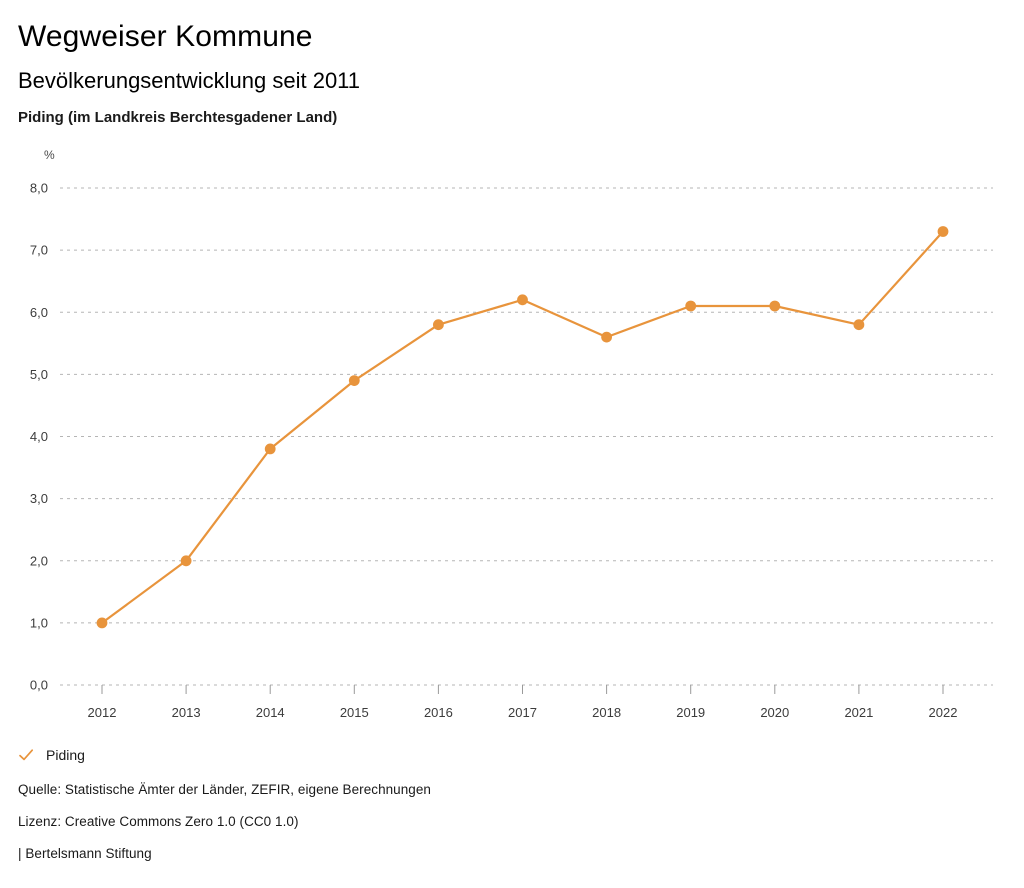 The image size is (1024, 888). I want to click on check-icon, so click(26, 755).